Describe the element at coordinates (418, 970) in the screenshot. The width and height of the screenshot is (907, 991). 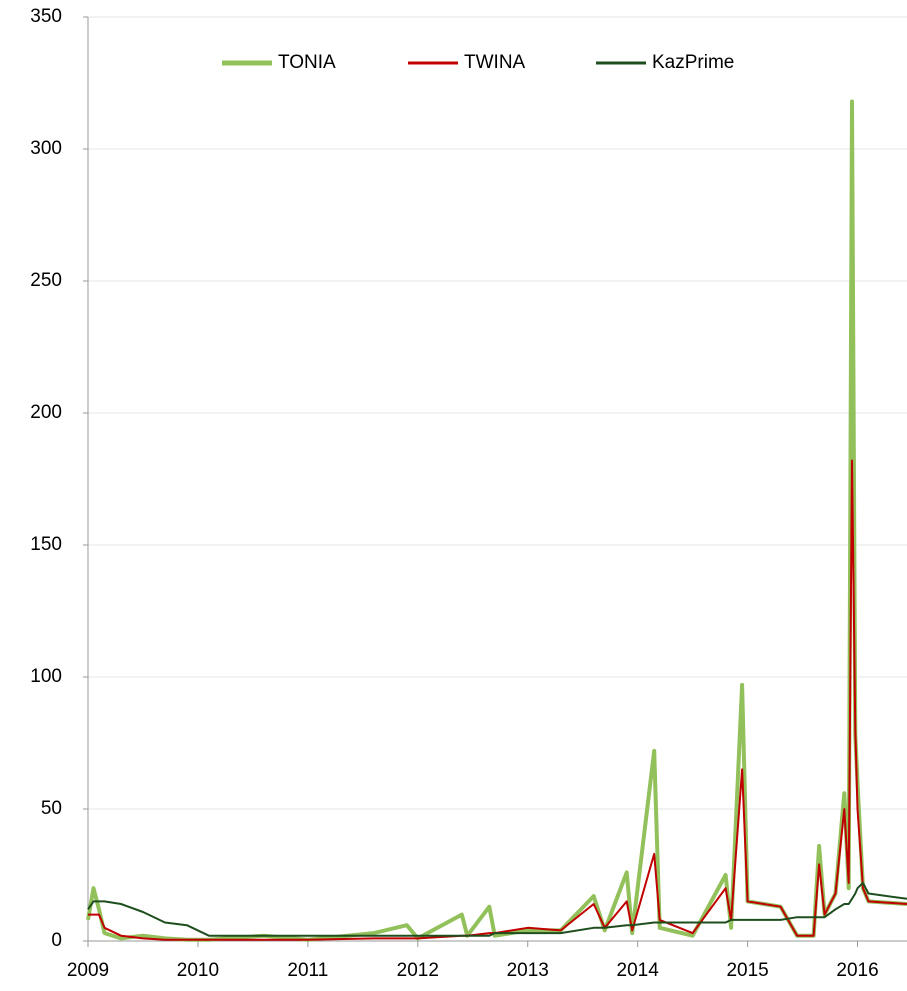
I see `x-tick-label: 2012` at that location.